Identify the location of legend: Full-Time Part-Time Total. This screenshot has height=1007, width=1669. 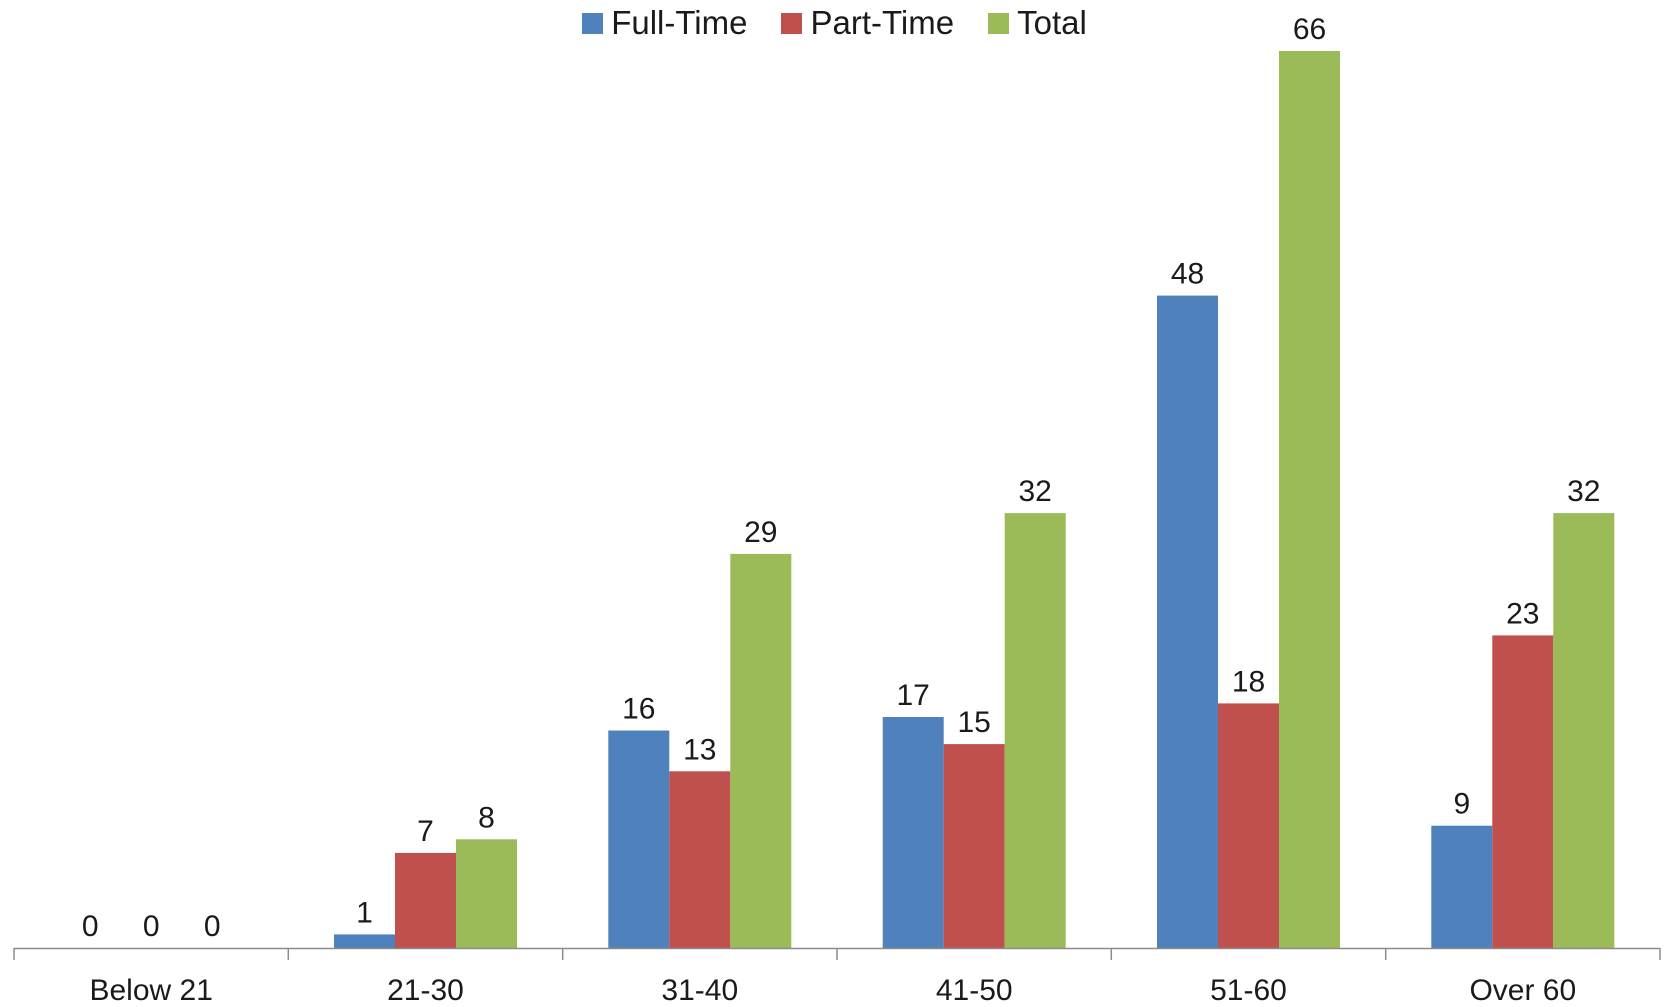
(834, 23).